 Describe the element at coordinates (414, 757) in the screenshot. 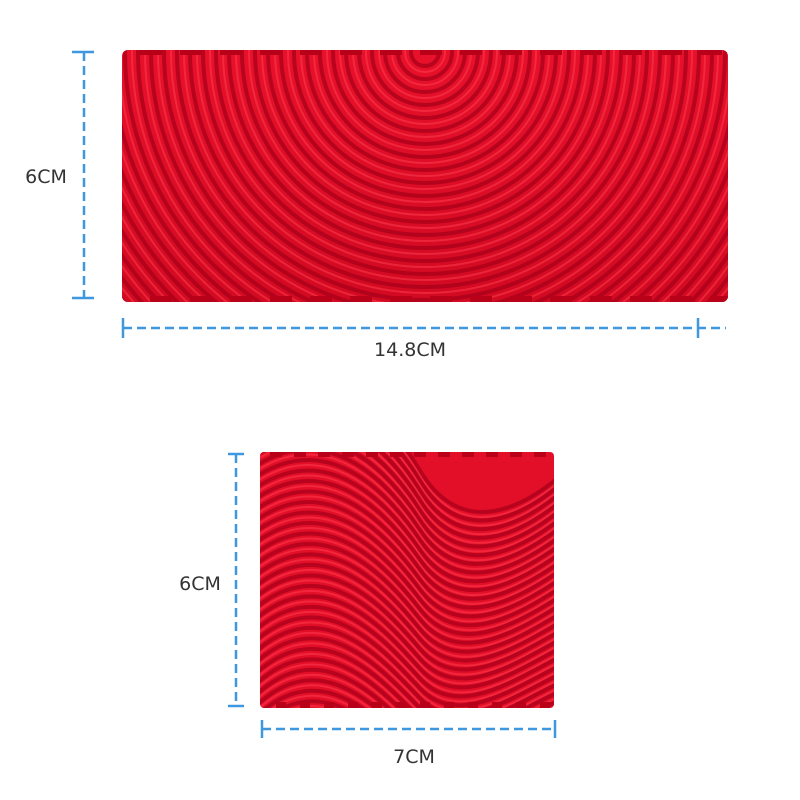

I see `width-label: 7CM` at that location.